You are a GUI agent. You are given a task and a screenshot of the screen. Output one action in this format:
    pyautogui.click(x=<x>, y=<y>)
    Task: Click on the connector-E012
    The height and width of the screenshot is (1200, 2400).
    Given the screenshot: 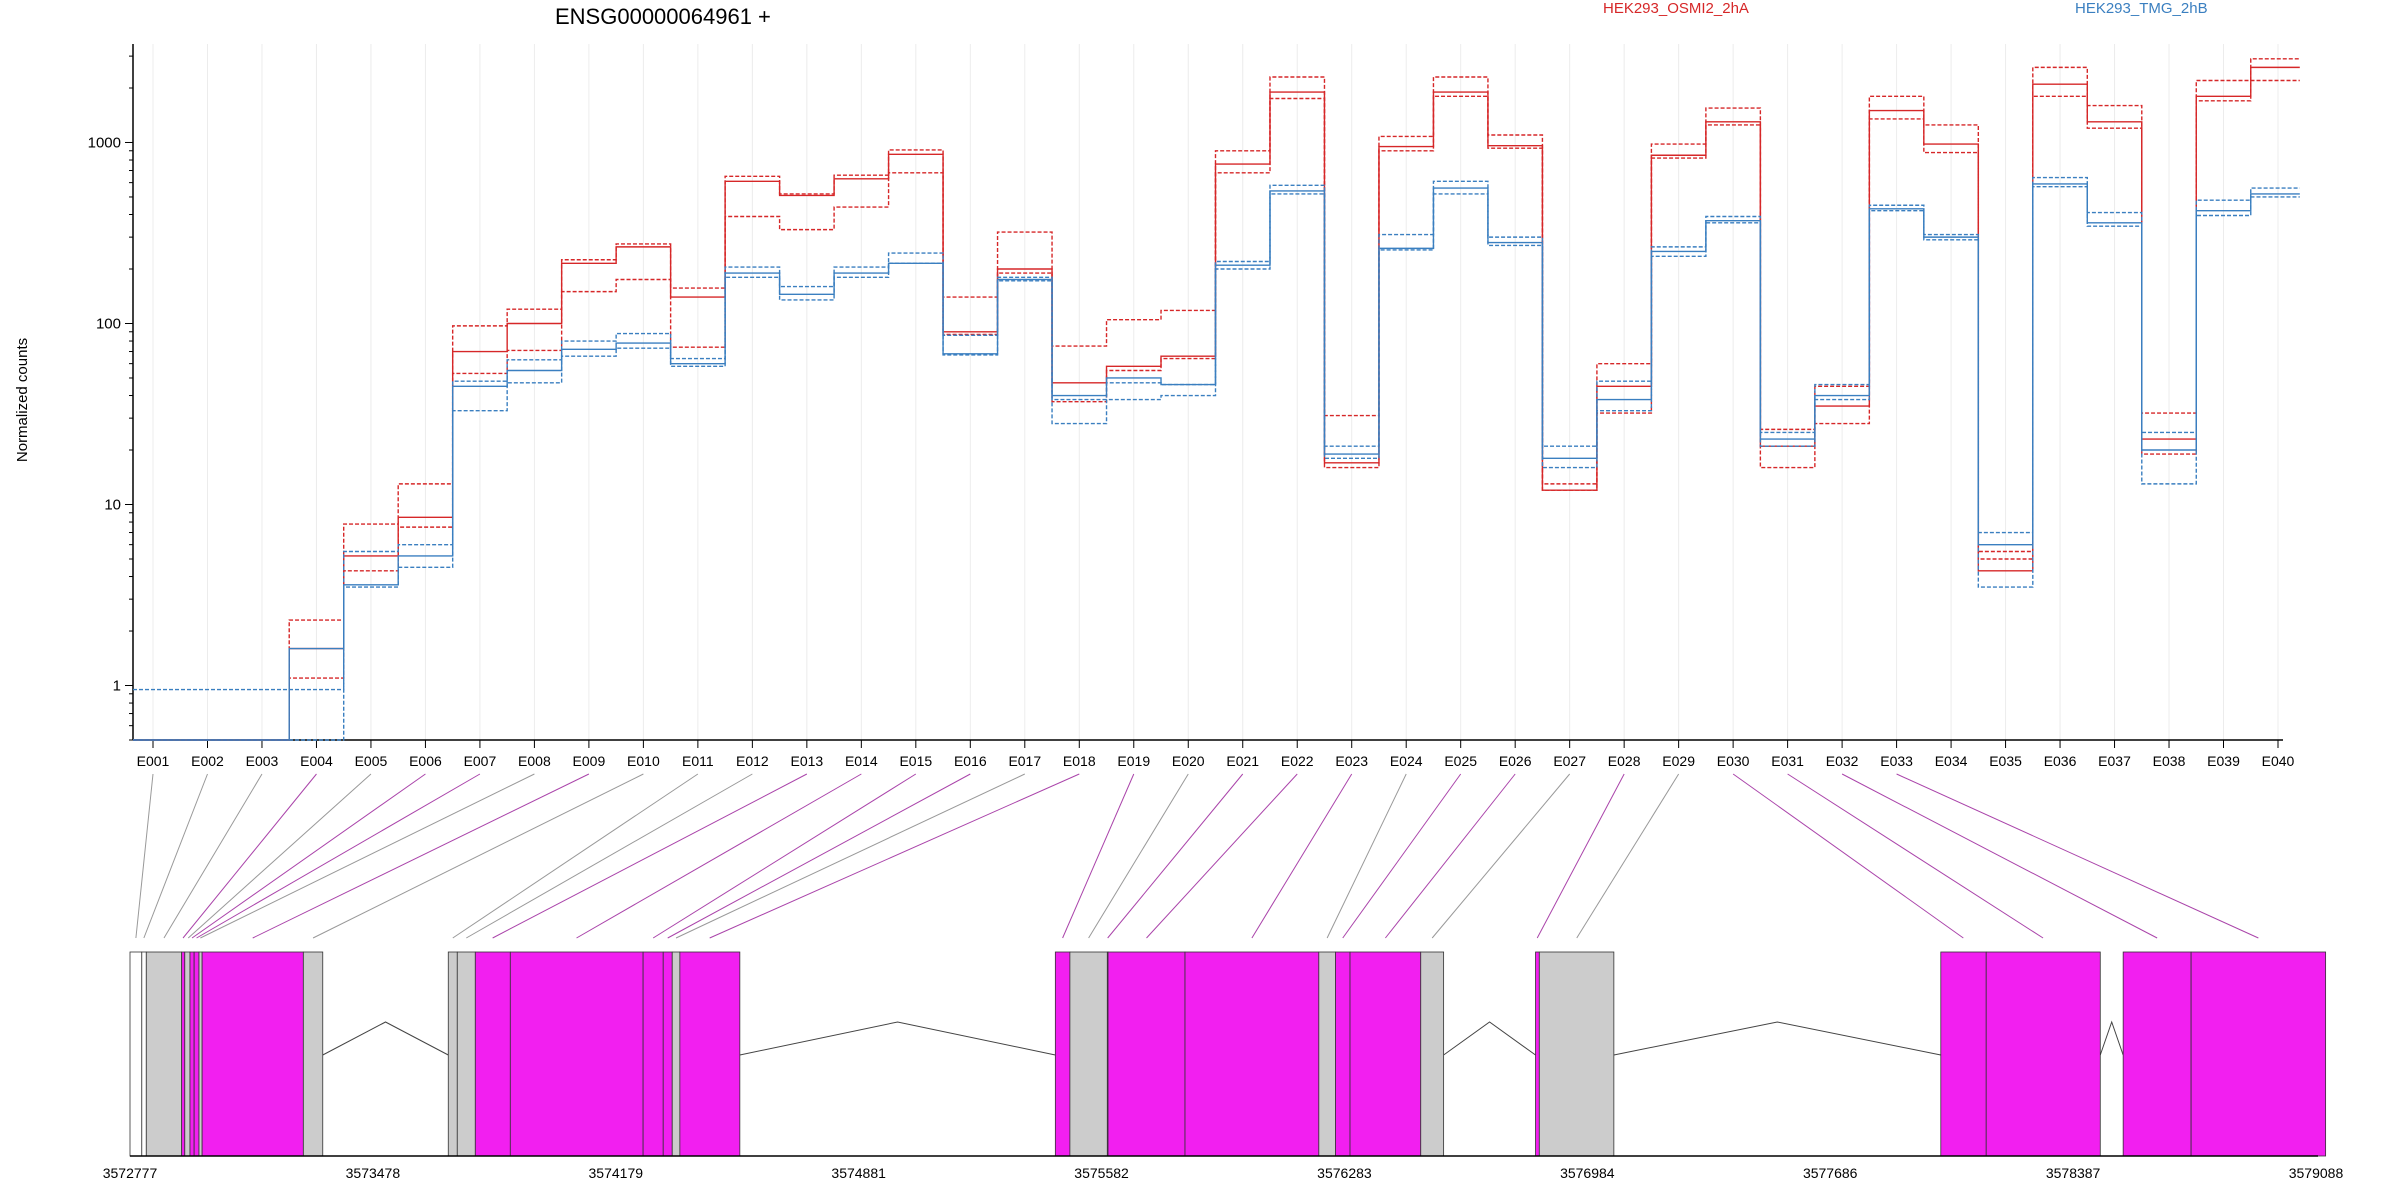 What is the action you would take?
    pyautogui.click(x=609, y=856)
    